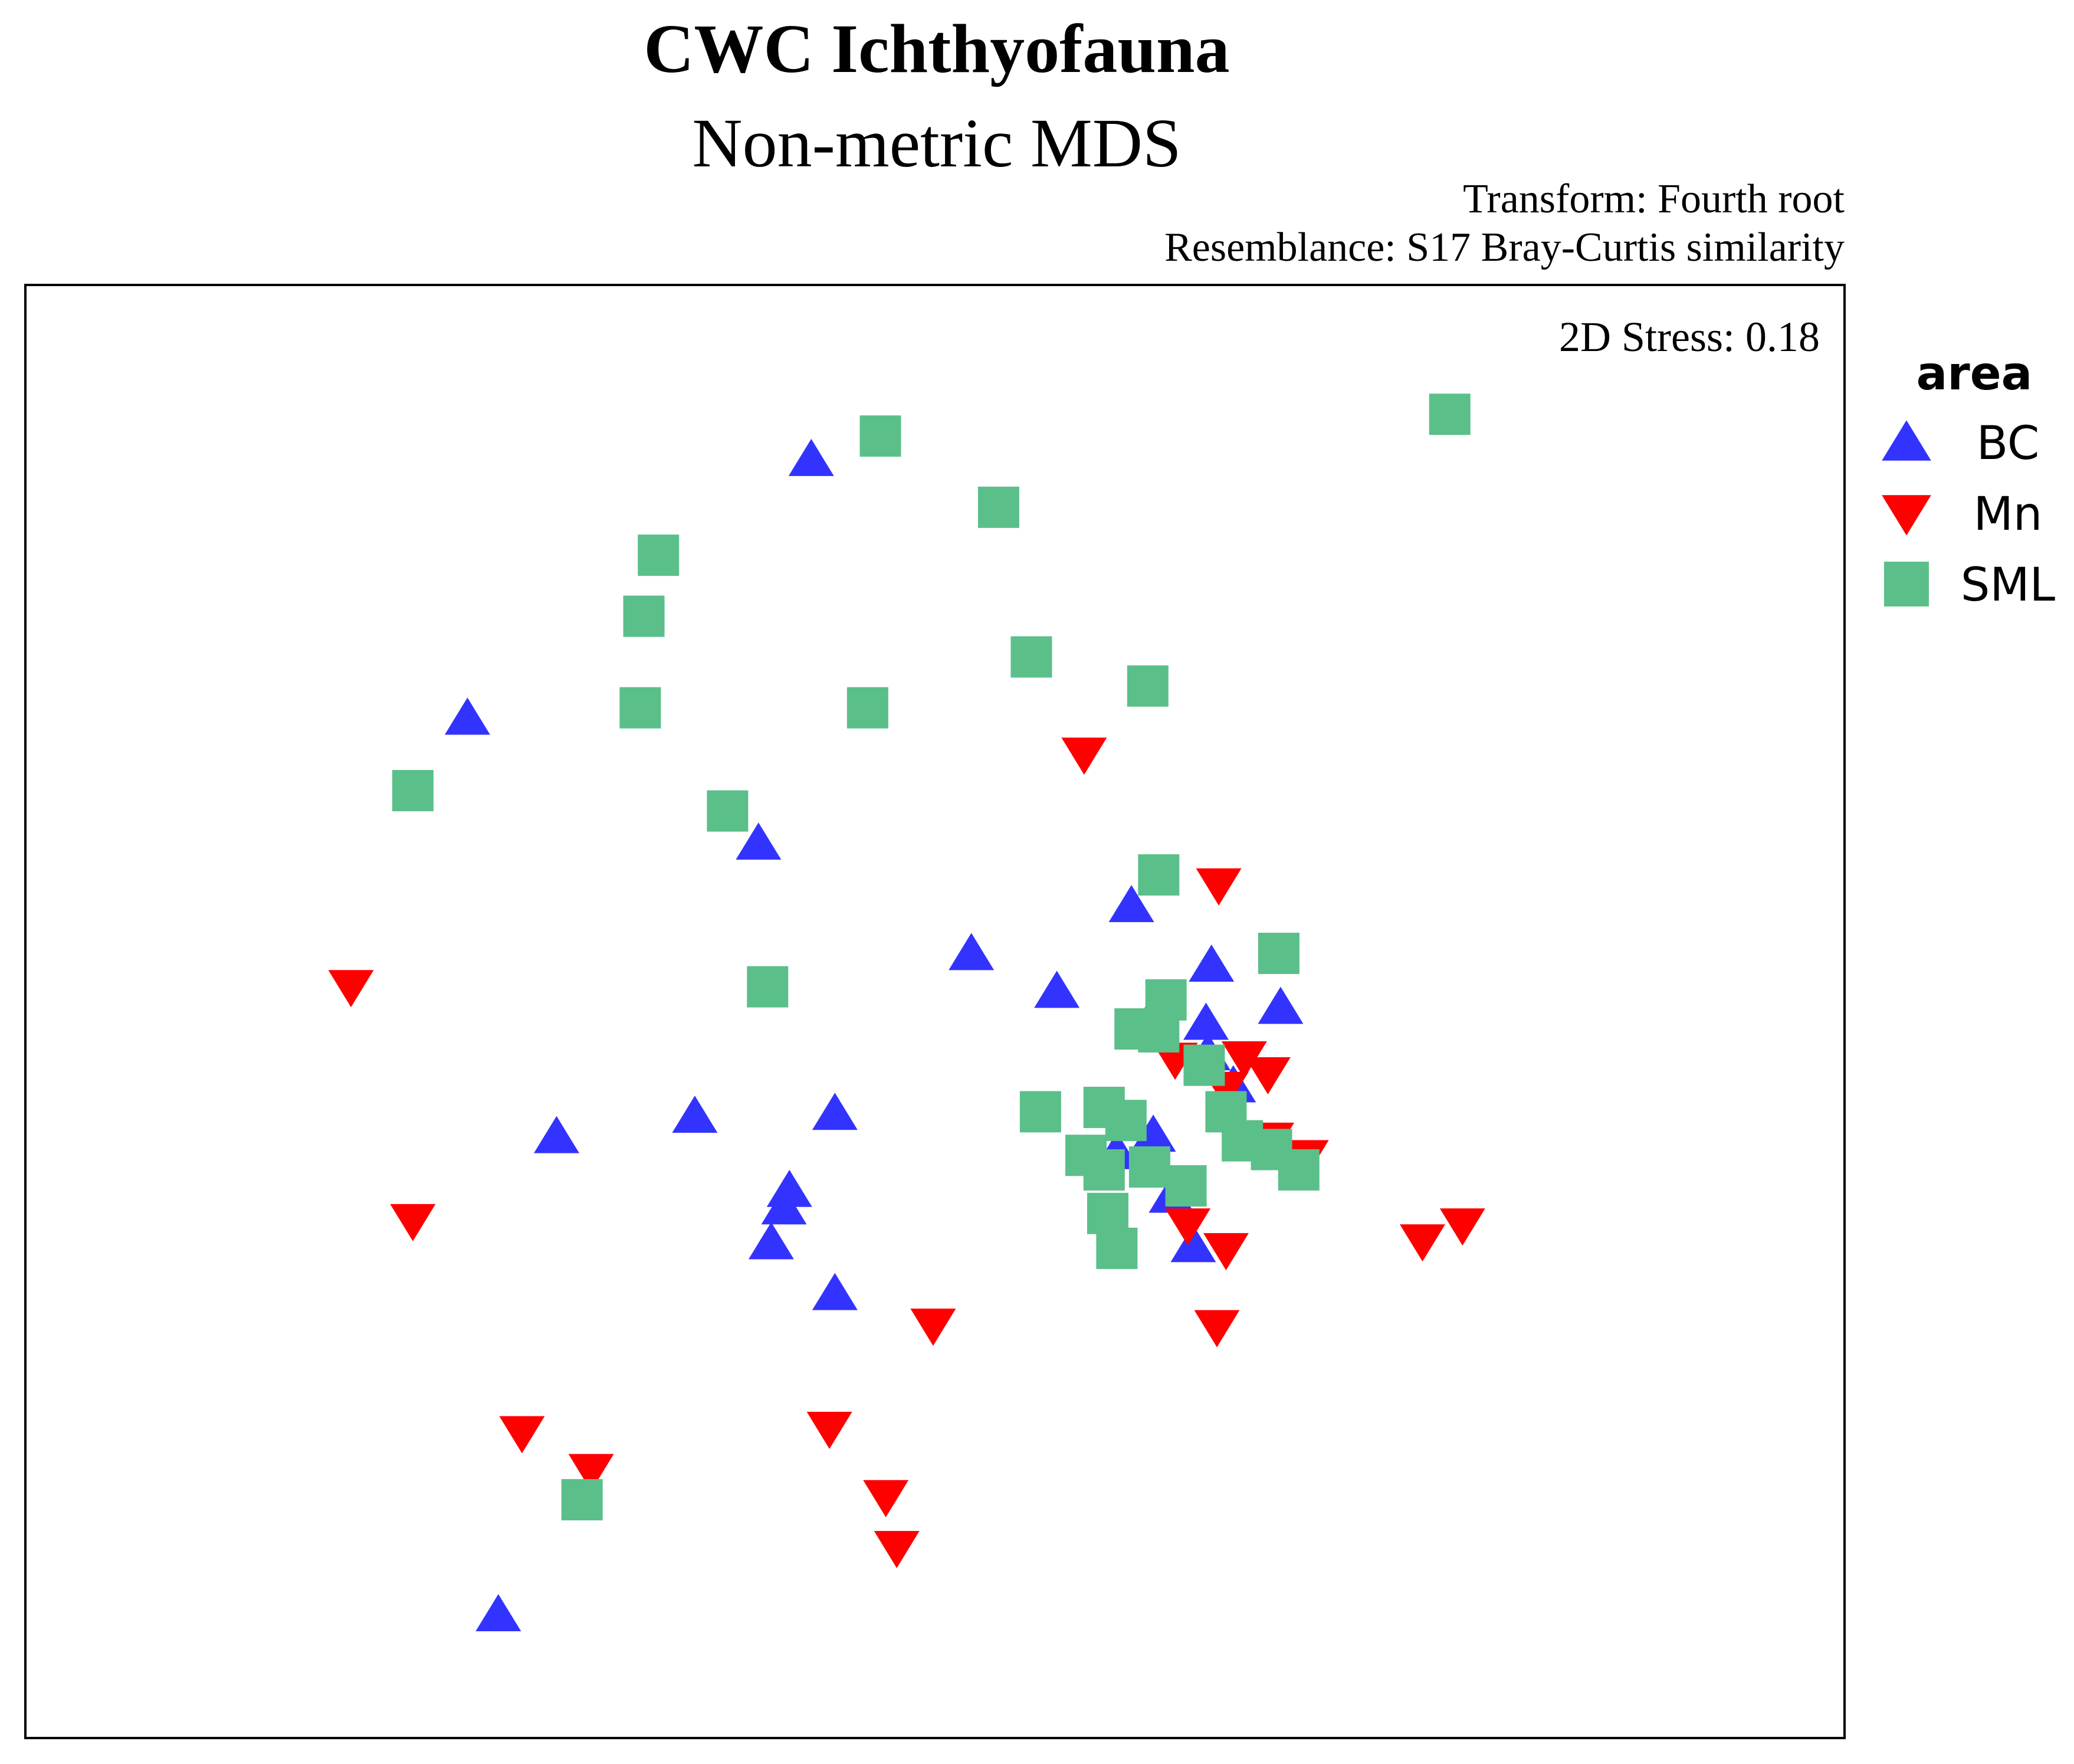 This screenshot has height=1764, width=2074. Describe the element at coordinates (936, 49) in the screenshot. I see `chart-title: CWC Ichthyofauna` at that location.